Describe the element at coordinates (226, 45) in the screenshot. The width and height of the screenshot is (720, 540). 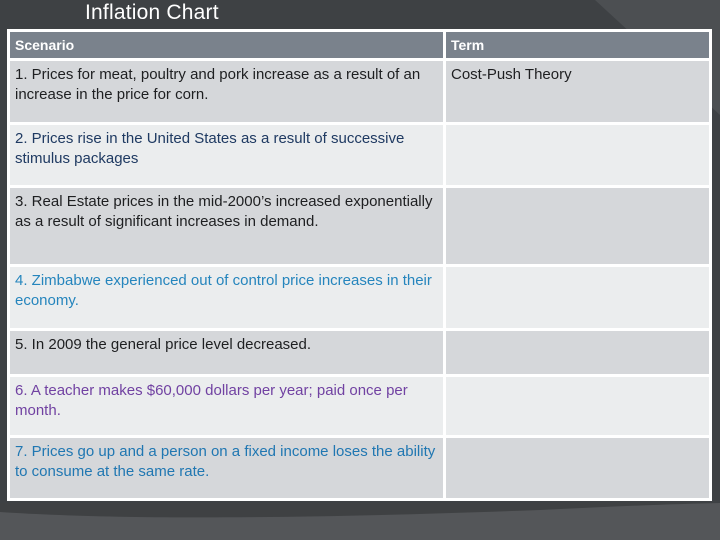
I see `column-header-scenario: Scenario` at that location.